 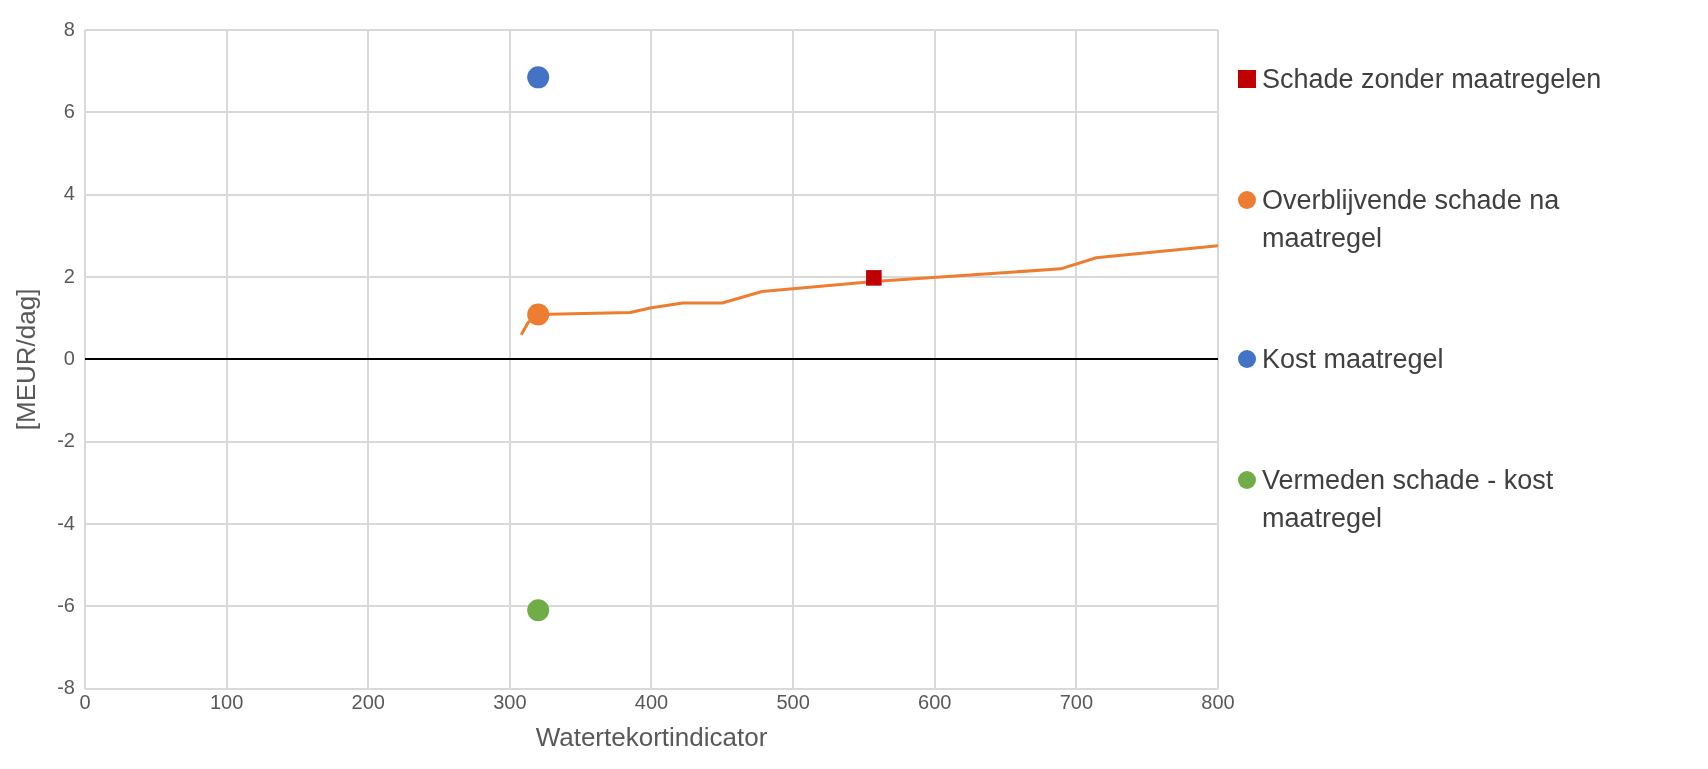 What do you see at coordinates (25, 359) in the screenshot?
I see `y-axis-title: [MEUR/dag]` at bounding box center [25, 359].